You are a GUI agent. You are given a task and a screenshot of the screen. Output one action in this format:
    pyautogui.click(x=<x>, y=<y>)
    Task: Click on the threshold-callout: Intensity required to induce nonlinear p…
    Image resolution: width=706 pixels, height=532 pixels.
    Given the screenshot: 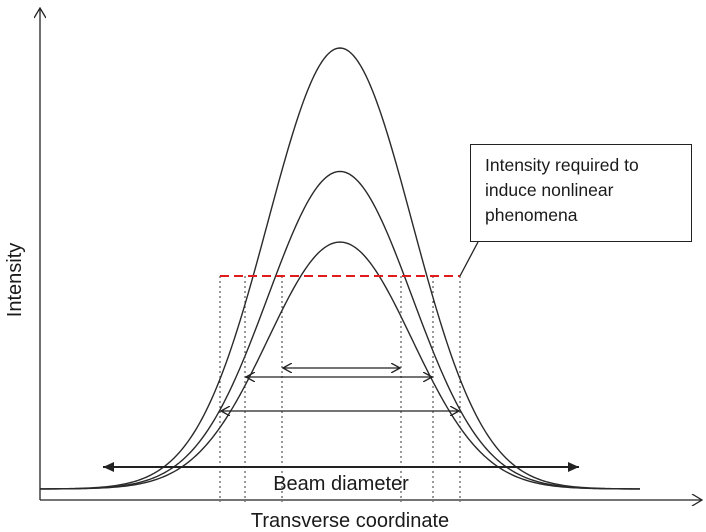 What is the action you would take?
    pyautogui.click(x=581, y=193)
    